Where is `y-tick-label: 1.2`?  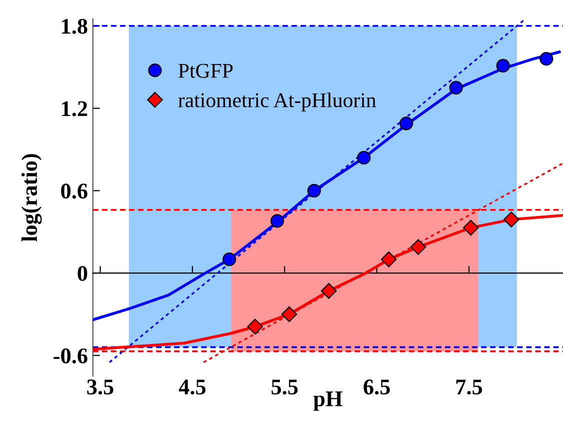
y-tick-label: 1.2 is located at coordinates (75, 108).